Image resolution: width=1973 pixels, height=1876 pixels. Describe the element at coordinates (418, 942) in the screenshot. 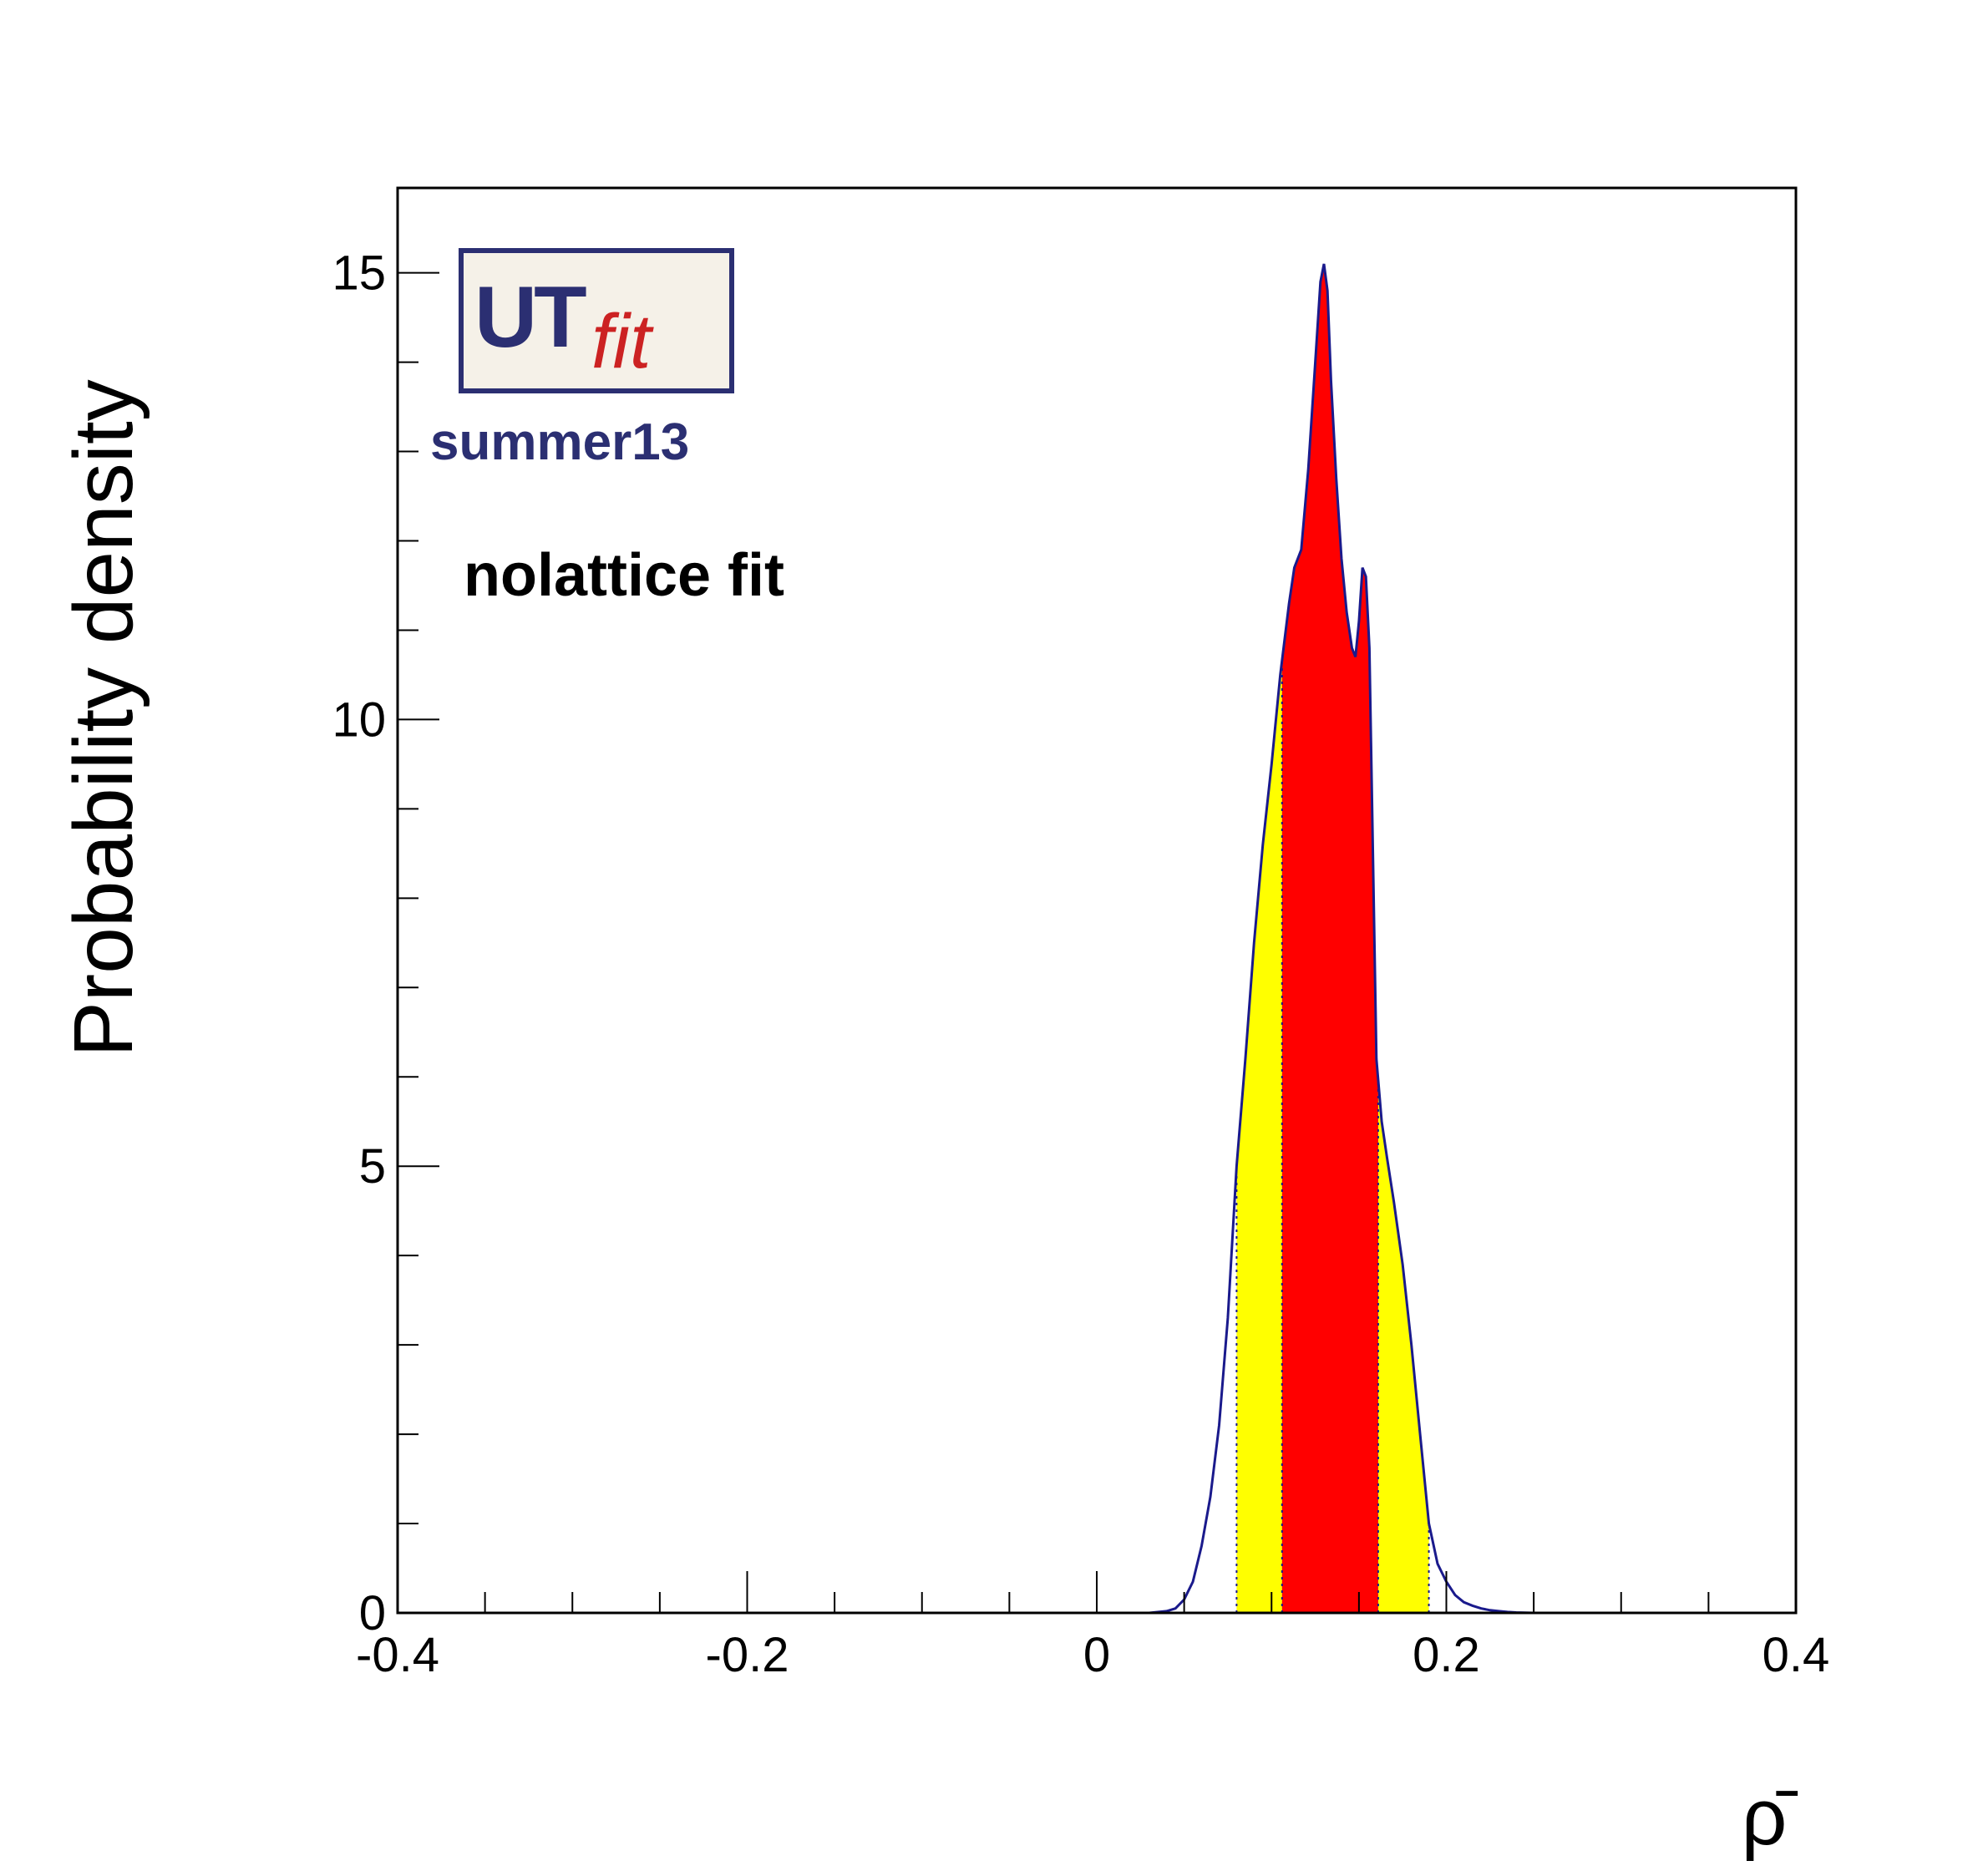

I see `y-axis-ticks` at that location.